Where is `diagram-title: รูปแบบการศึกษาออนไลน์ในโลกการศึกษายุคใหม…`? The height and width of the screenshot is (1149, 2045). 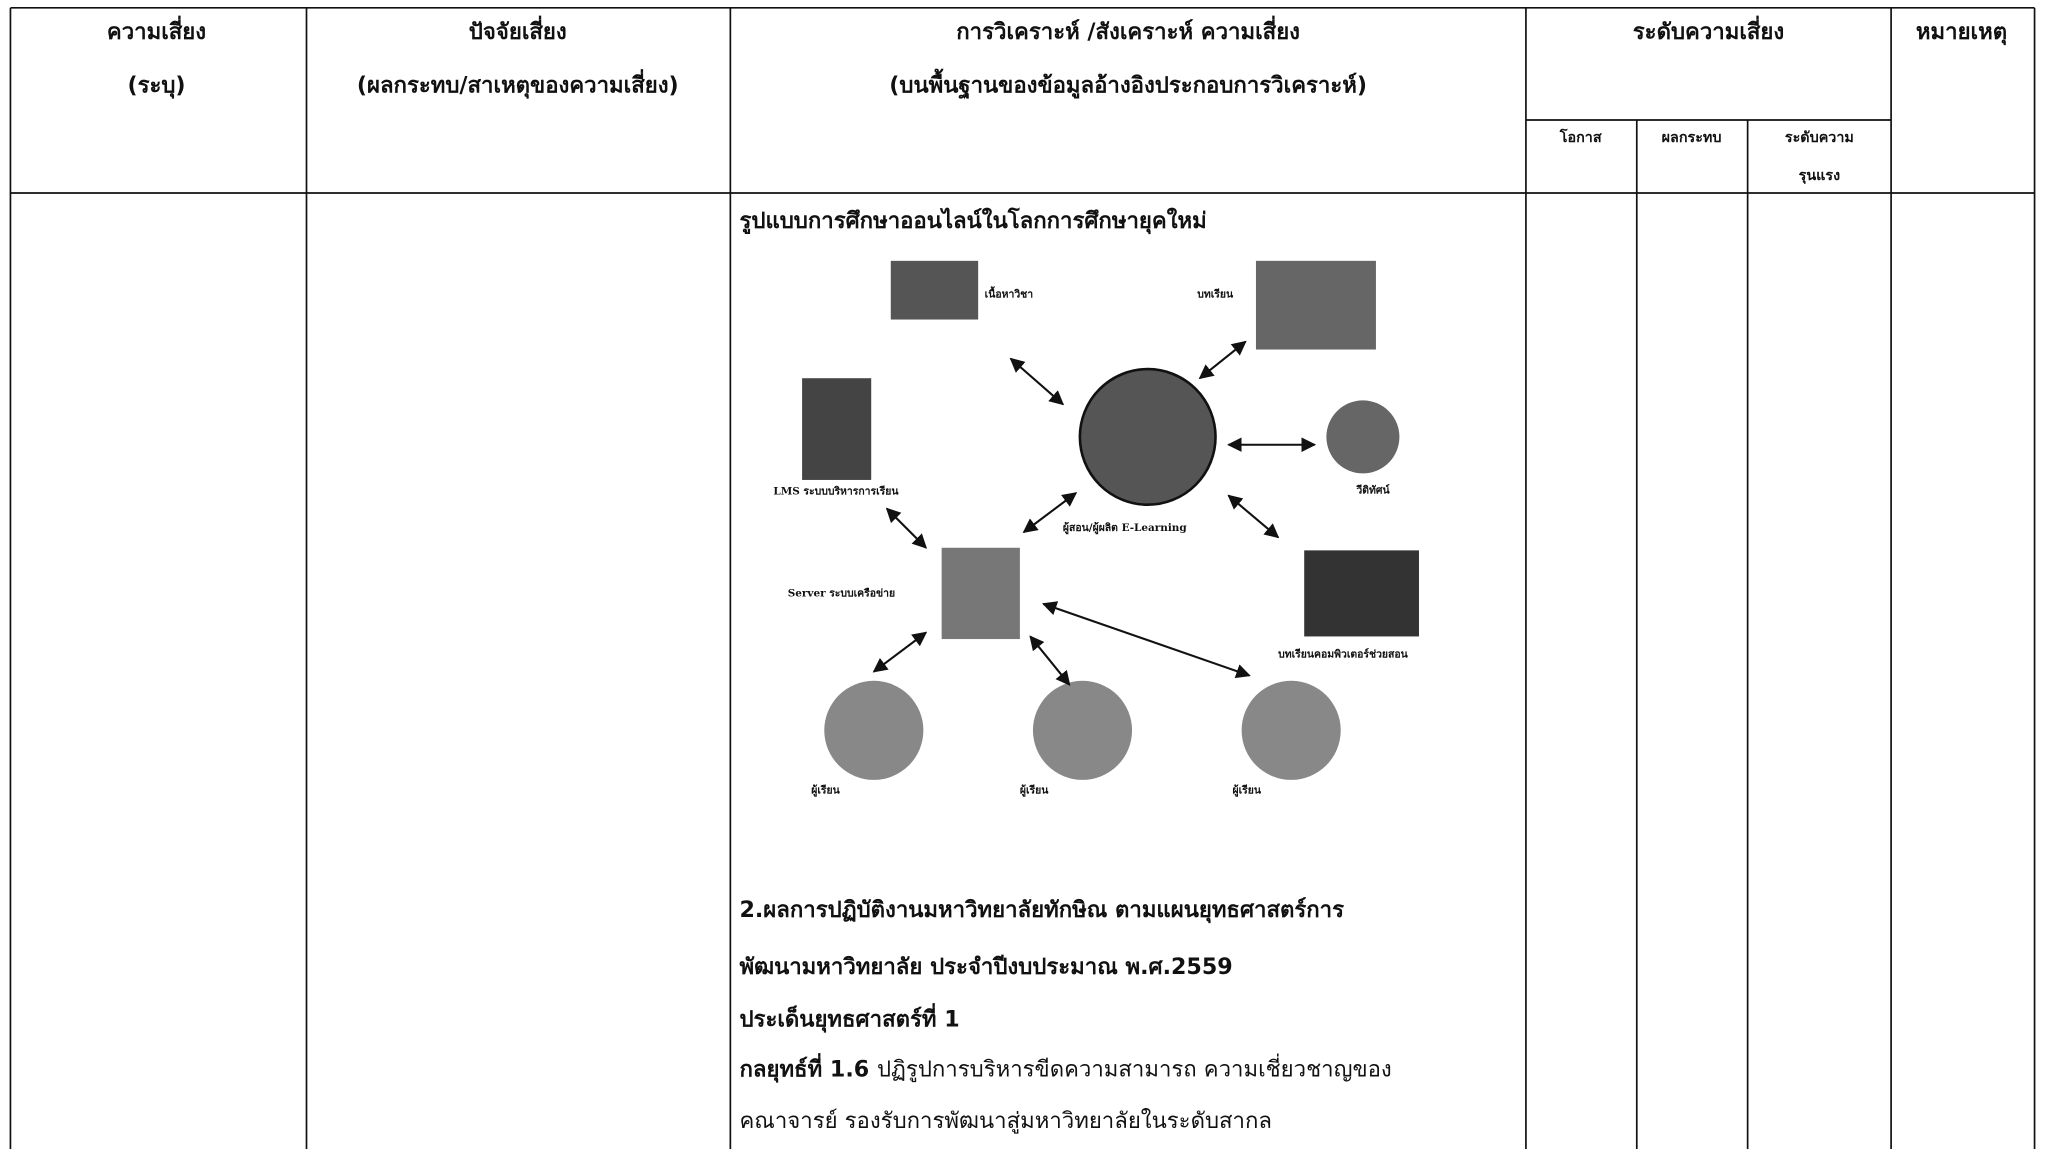
diagram-title: รูปแบบการศึกษาออนไลน์ในโลกการศึกษายุคใหม… is located at coordinates (972, 221).